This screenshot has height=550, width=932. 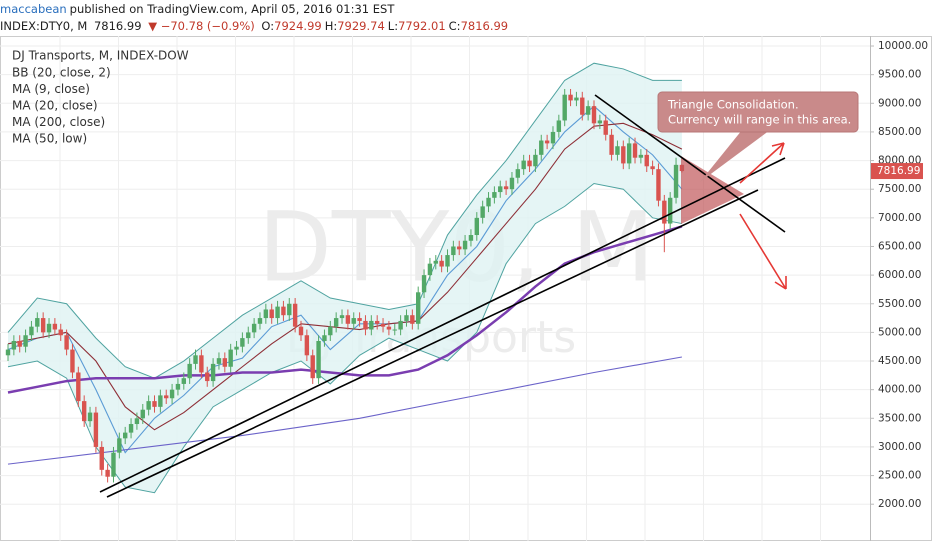 I want to click on legend-entry: MA (200, close), so click(x=58, y=122).